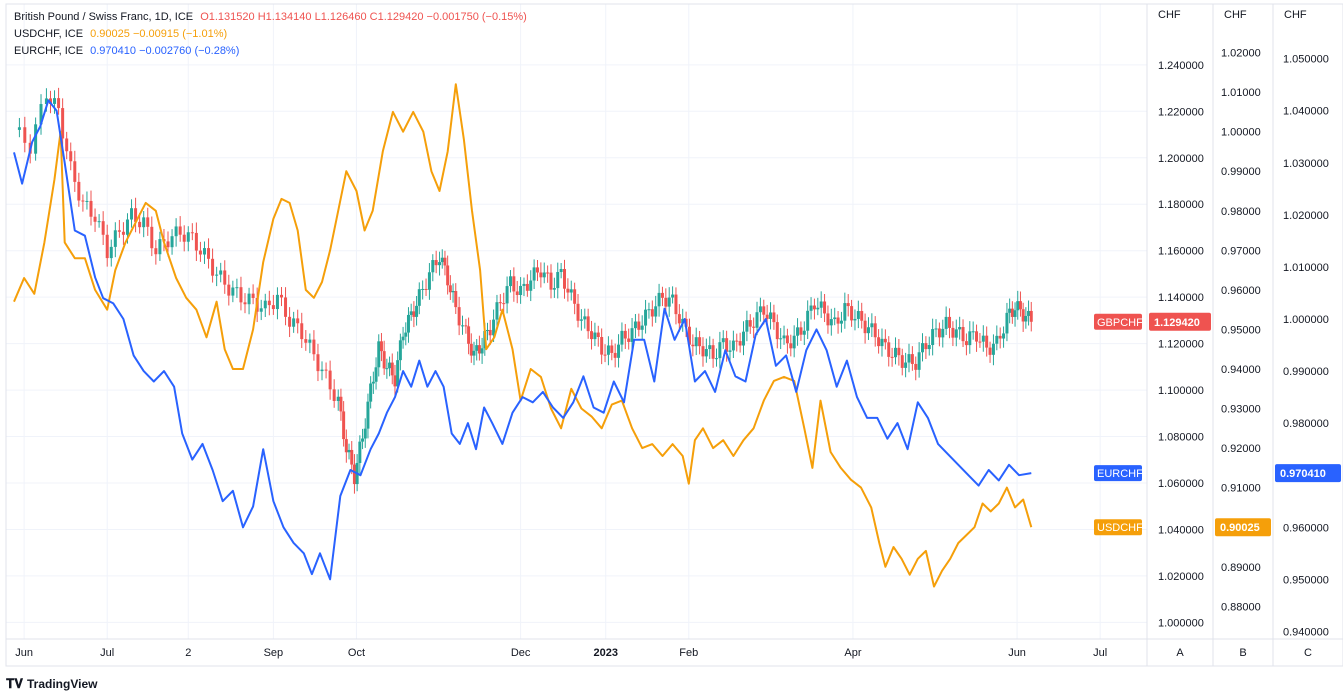 The image size is (1343, 695). Describe the element at coordinates (1120, 528) in the screenshot. I see `usdchf-name-text: USDCHF` at that location.